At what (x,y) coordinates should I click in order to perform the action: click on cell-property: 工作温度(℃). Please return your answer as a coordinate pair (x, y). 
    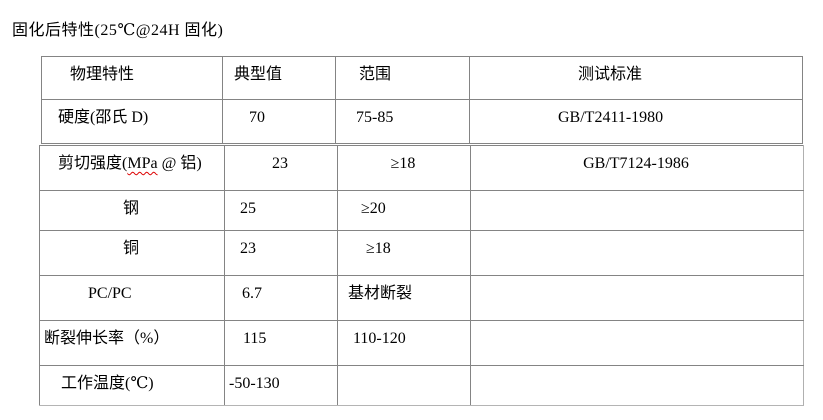
    Looking at the image, I should click on (132, 385).